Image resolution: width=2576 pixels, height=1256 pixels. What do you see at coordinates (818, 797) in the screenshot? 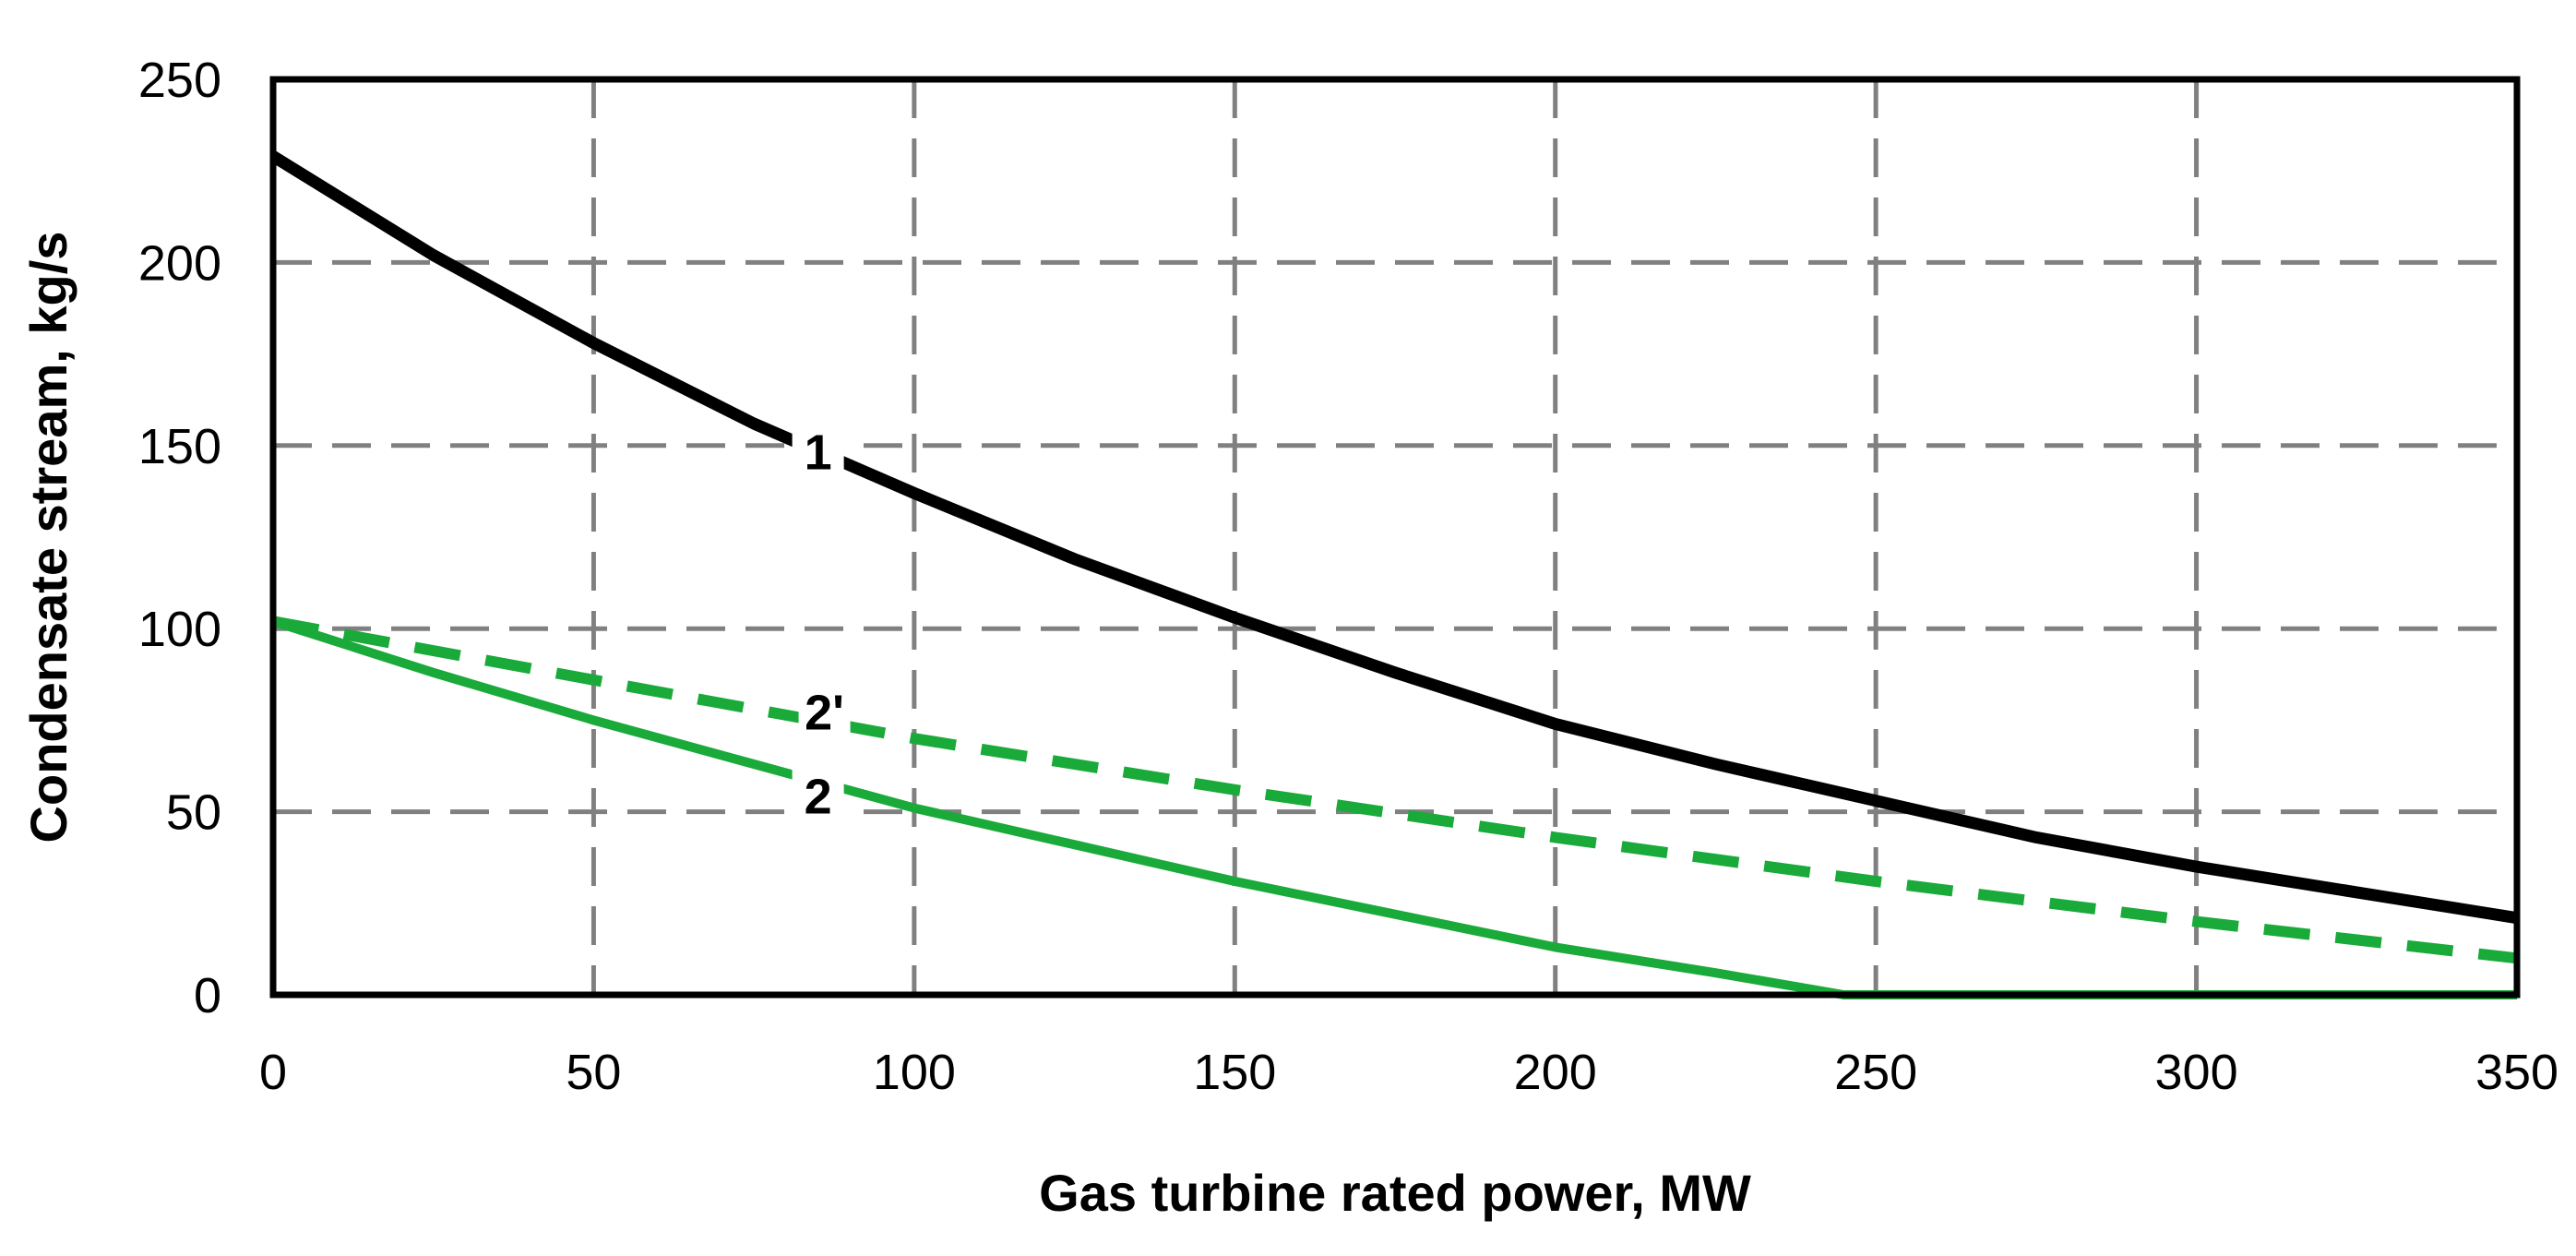
I see `series-label-3: 2` at bounding box center [818, 797].